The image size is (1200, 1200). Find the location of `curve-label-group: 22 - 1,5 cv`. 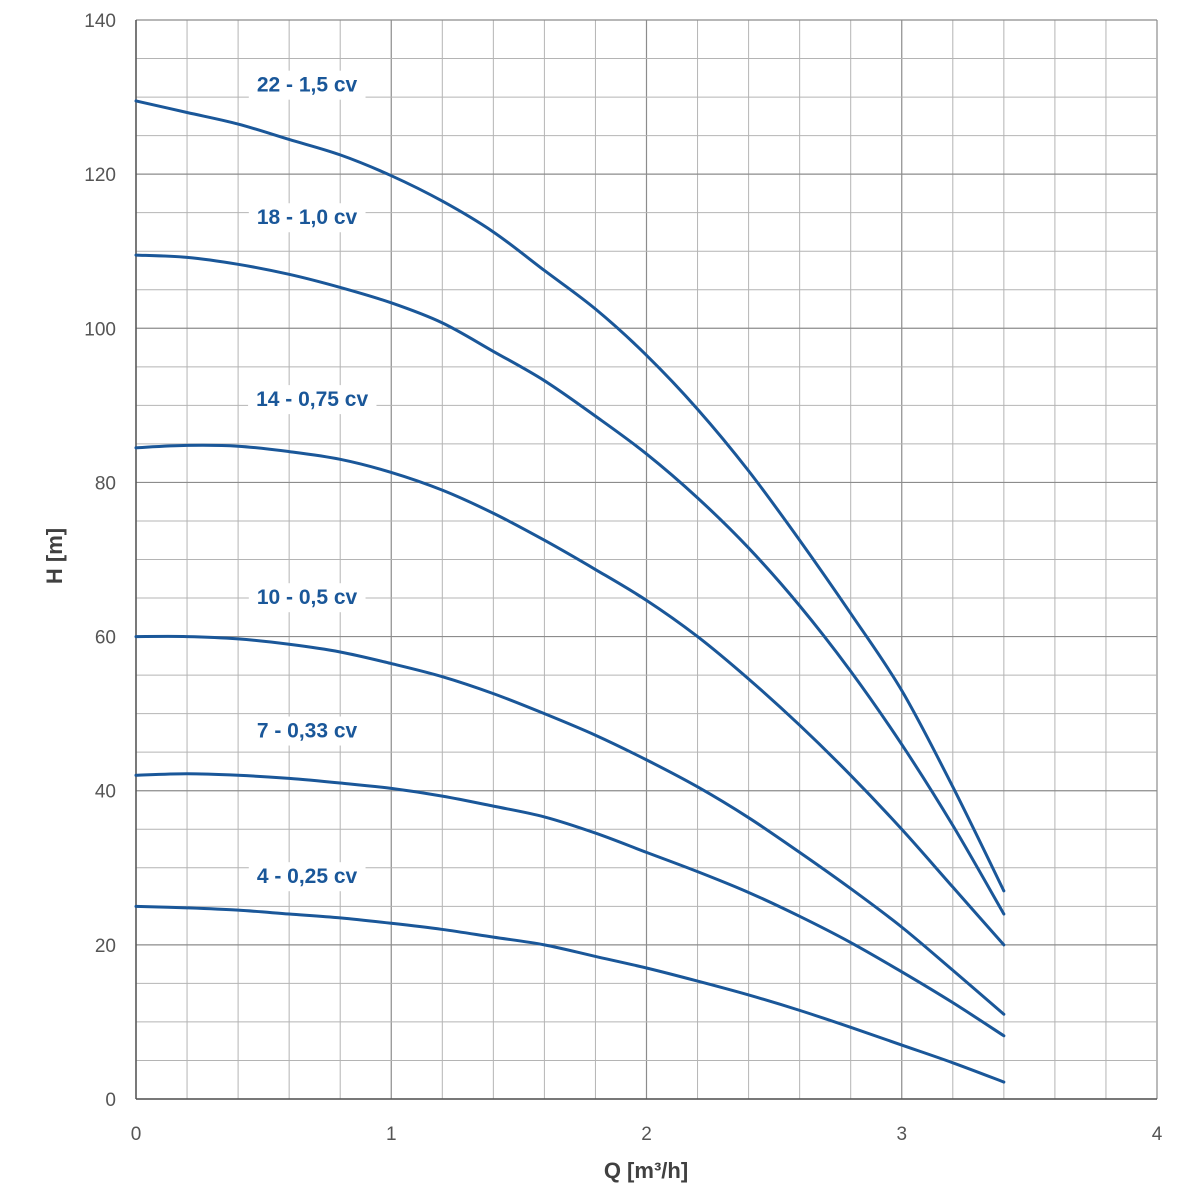

curve-label-group: 22 - 1,5 cv is located at coordinates (307, 85).